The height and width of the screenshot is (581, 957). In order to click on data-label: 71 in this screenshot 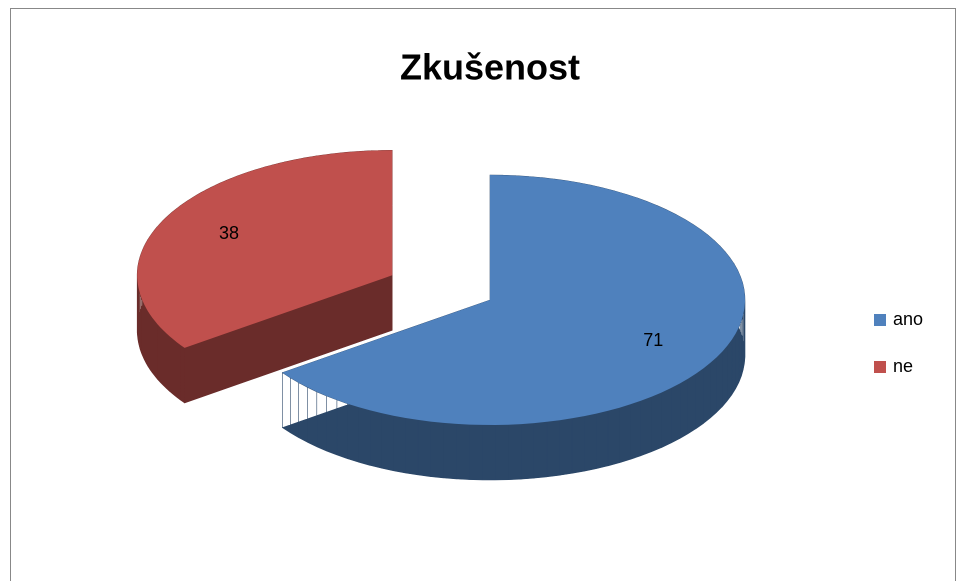, I will do `click(653, 340)`.